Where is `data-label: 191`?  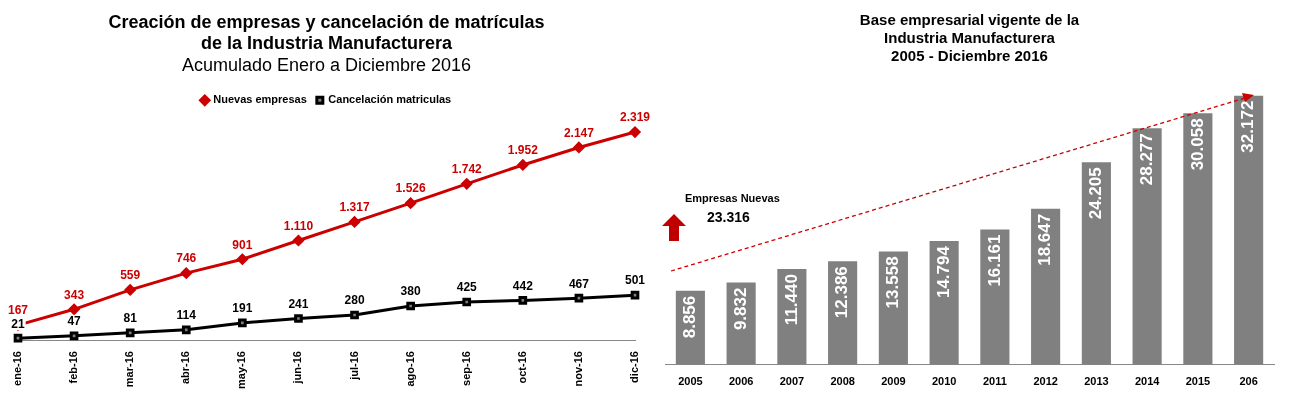 data-label: 191 is located at coordinates (242, 308).